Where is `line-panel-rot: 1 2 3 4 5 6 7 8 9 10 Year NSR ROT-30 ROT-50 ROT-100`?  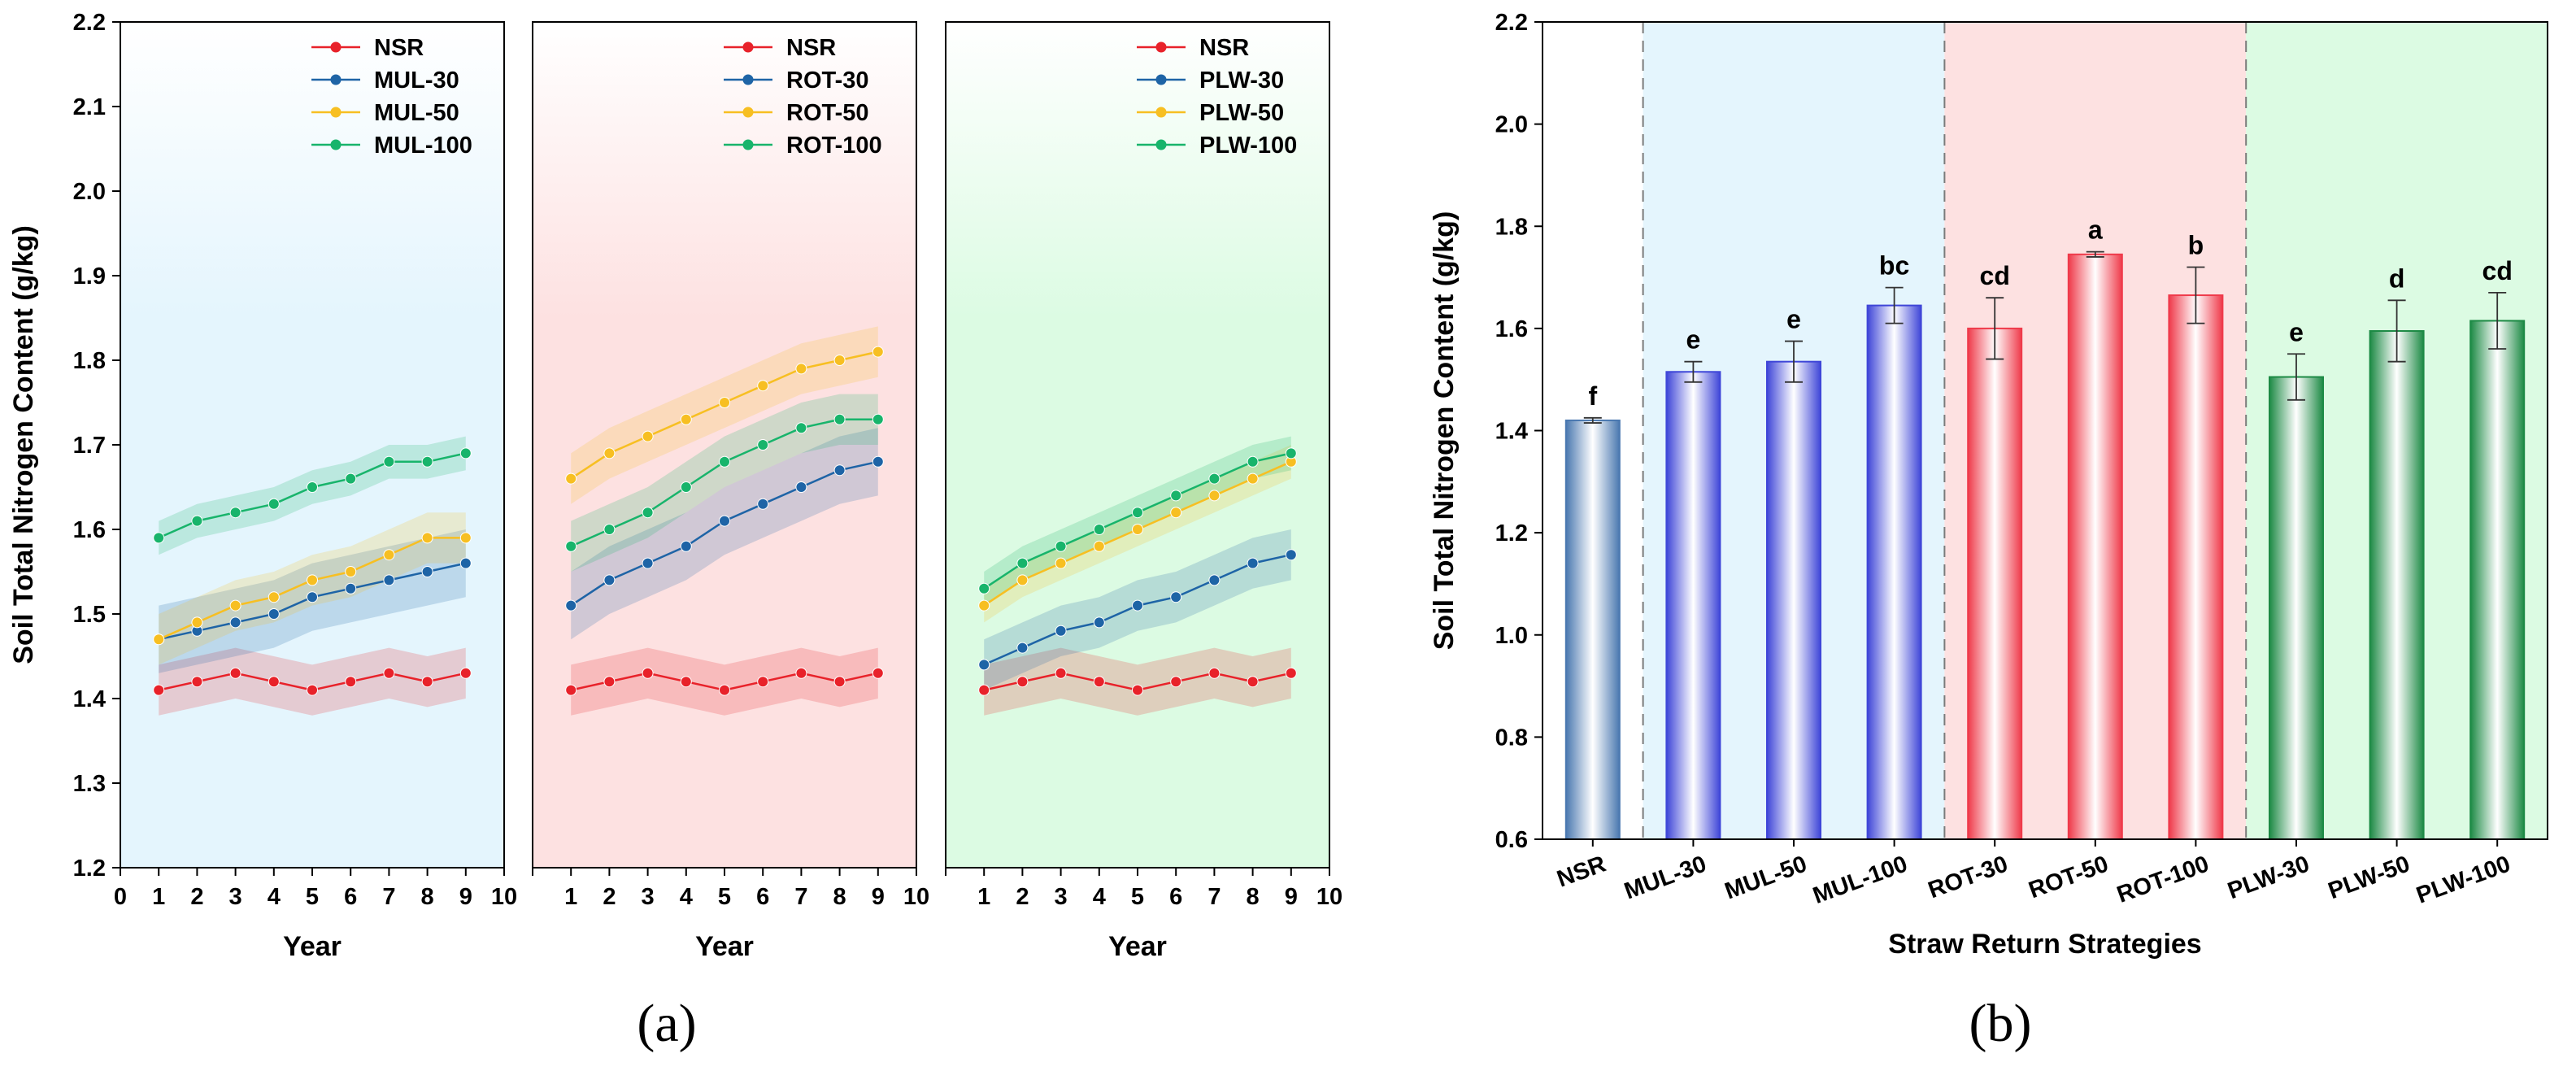 line-panel-rot: 1 2 3 4 5 6 7 8 9 10 Year NSR ROT-30 ROT-50 ROT-100 is located at coordinates (731, 492).